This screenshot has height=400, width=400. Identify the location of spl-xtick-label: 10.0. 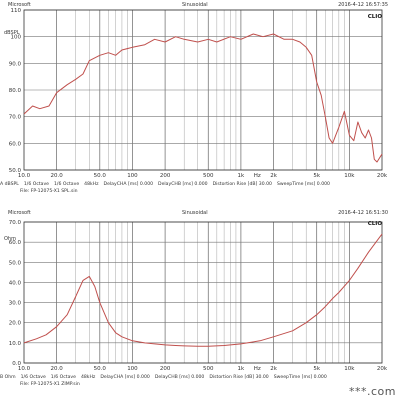
(24, 176).